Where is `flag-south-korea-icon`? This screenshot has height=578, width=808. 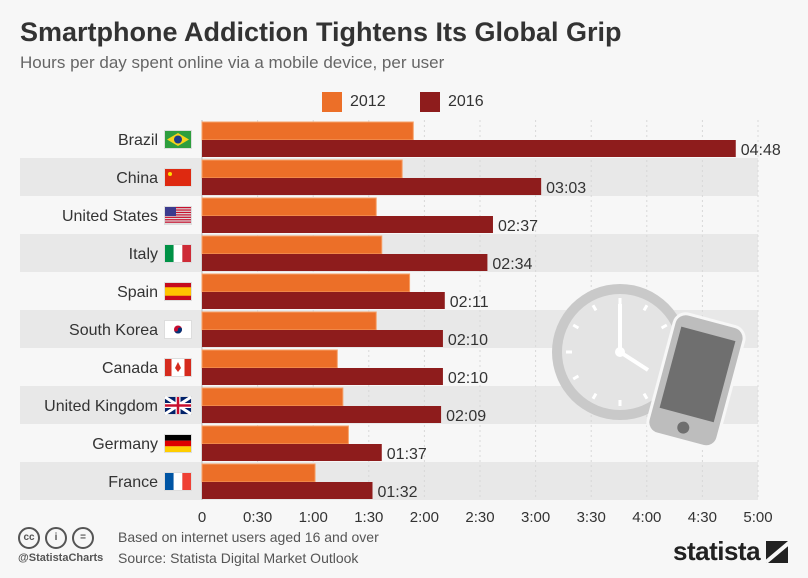 flag-south-korea-icon is located at coordinates (178, 329).